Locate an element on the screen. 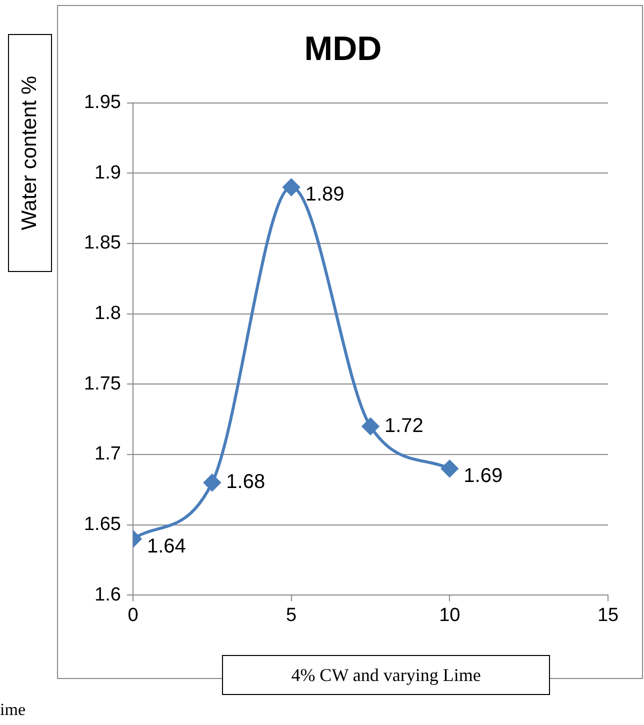 The image size is (644, 725). x-tick-label: 15 is located at coordinates (608, 615).